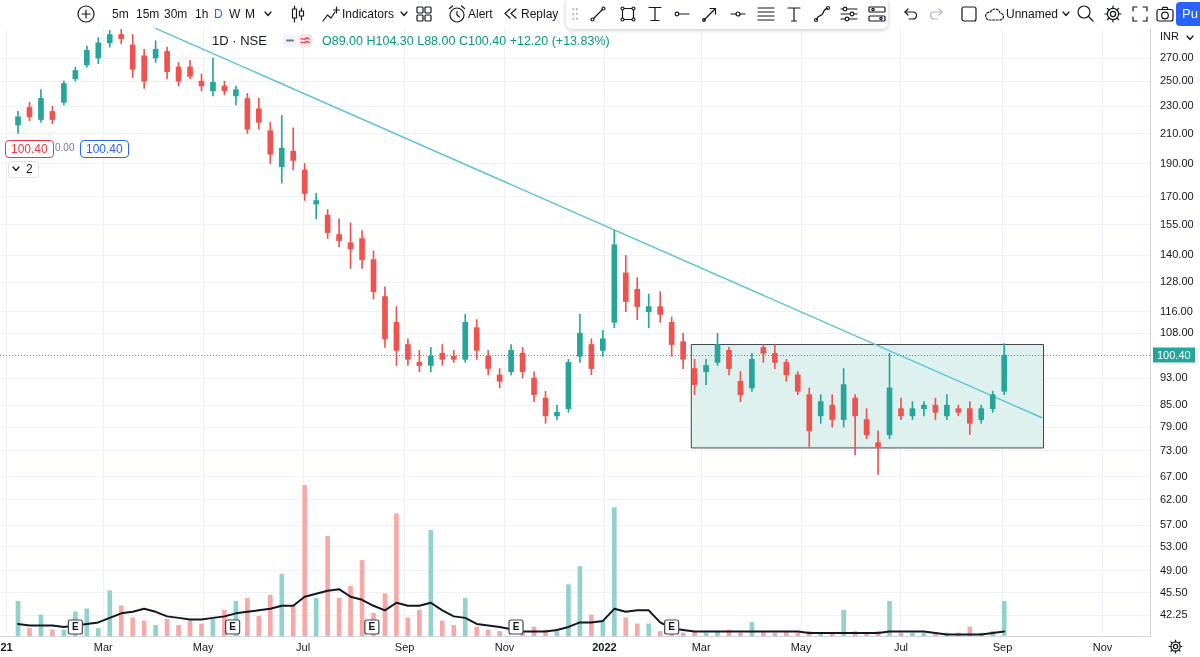 This screenshot has width=1200, height=657. Describe the element at coordinates (250, 14) in the screenshot. I see `text: M` at that location.